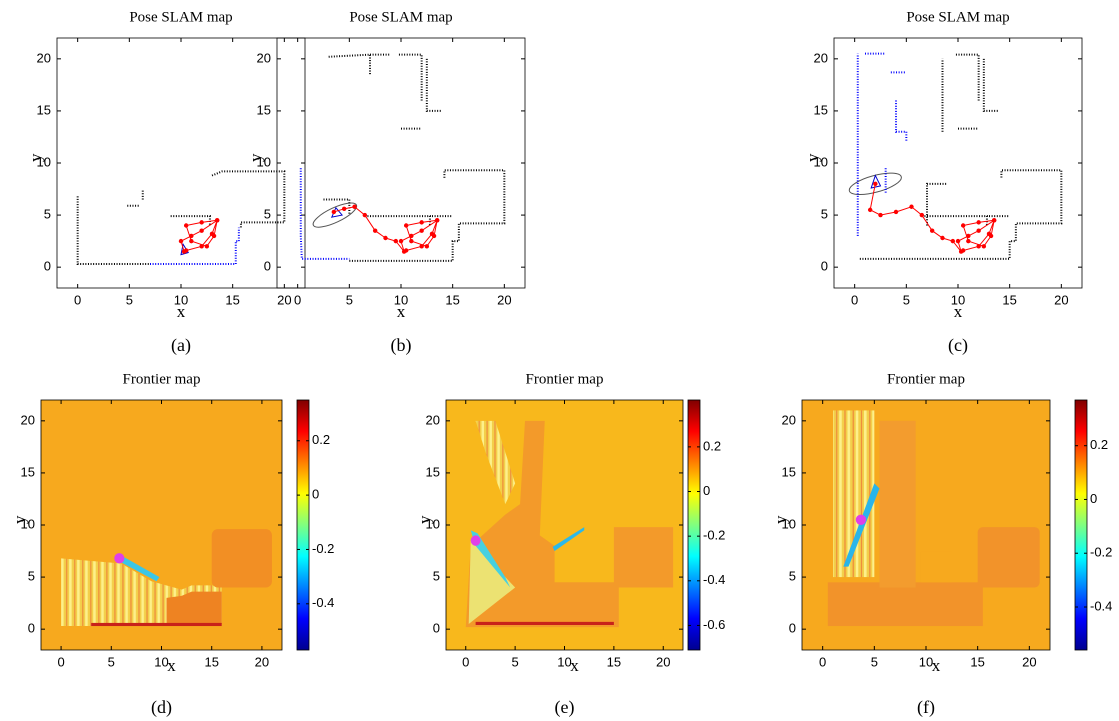 This screenshot has height=721, width=1119. What do you see at coordinates (1081, 525) in the screenshot?
I see `colorbar` at bounding box center [1081, 525].